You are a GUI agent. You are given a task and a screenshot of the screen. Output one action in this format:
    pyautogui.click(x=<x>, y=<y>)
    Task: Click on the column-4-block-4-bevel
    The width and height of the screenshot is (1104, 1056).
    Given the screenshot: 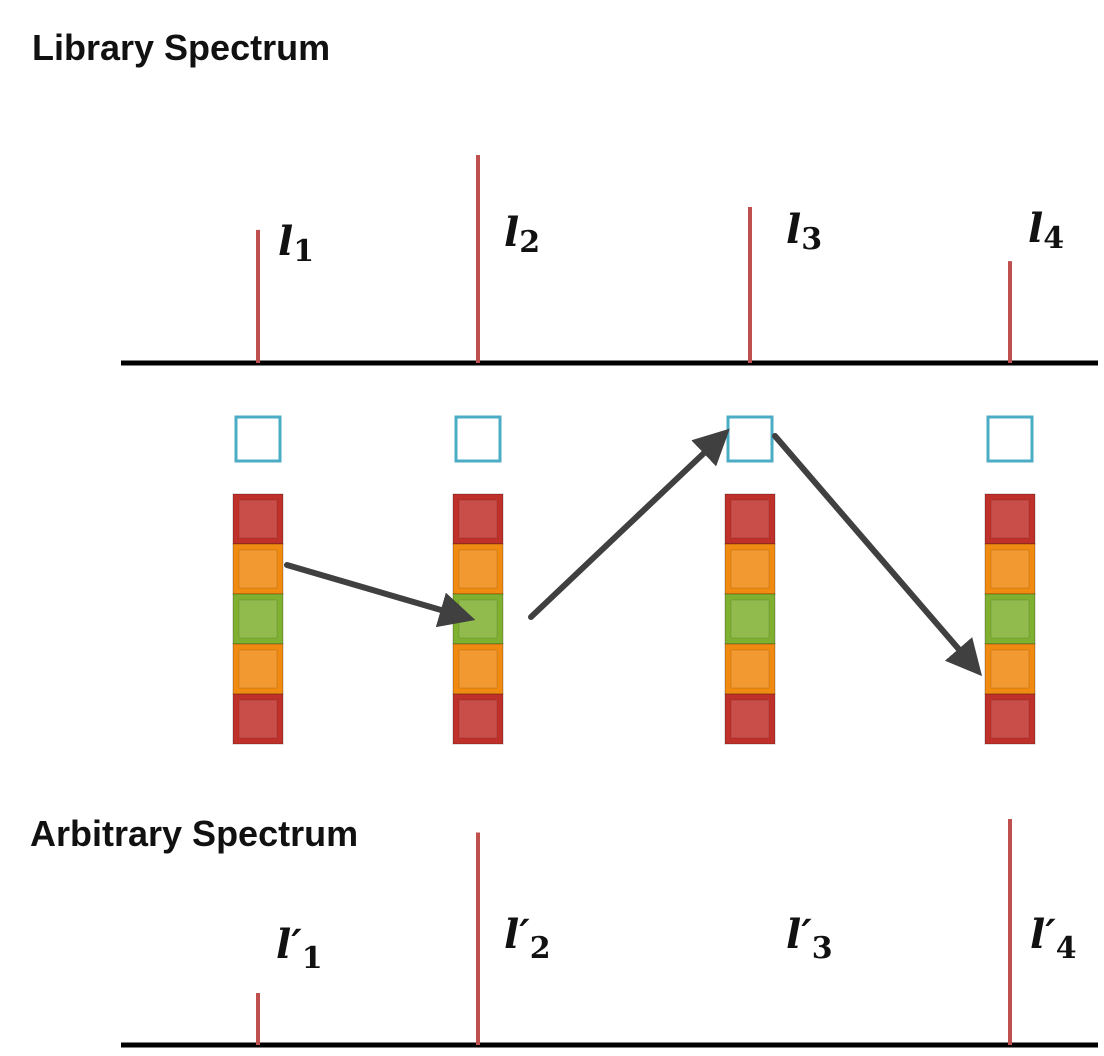 What is the action you would take?
    pyautogui.click(x=1010, y=669)
    